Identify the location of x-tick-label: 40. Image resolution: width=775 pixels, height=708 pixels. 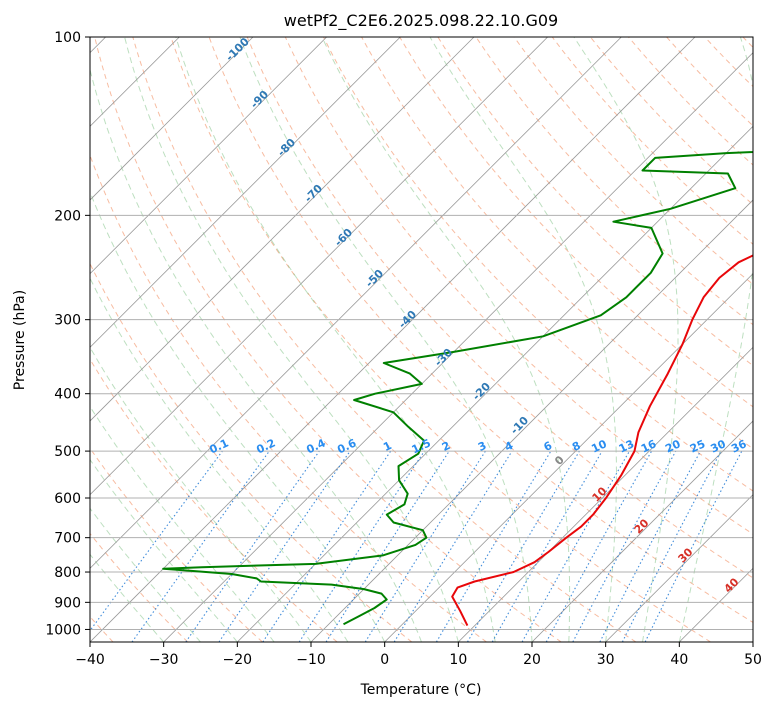
(679, 660).